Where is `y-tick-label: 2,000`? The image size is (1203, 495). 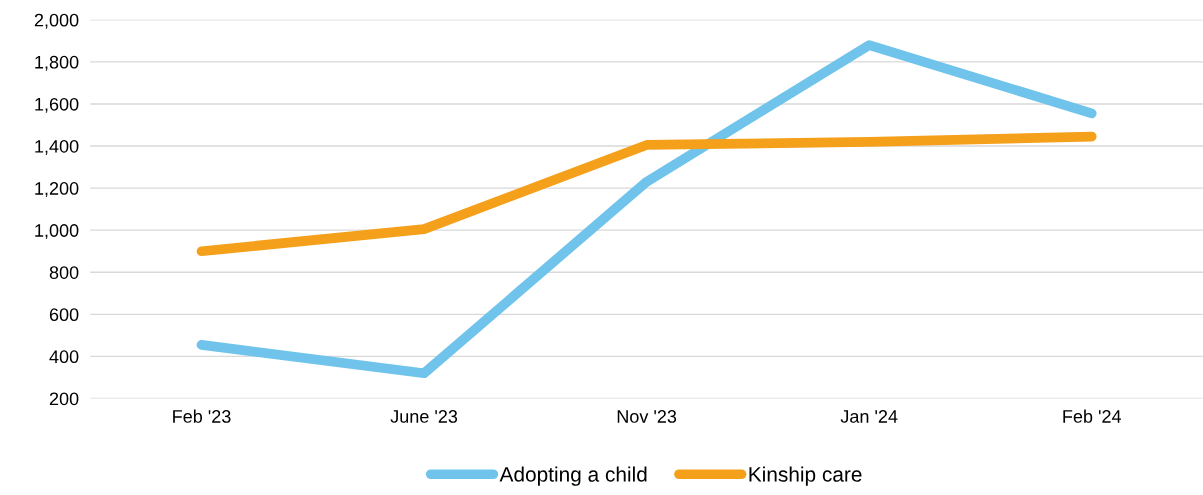
y-tick-label: 2,000 is located at coordinates (56, 21).